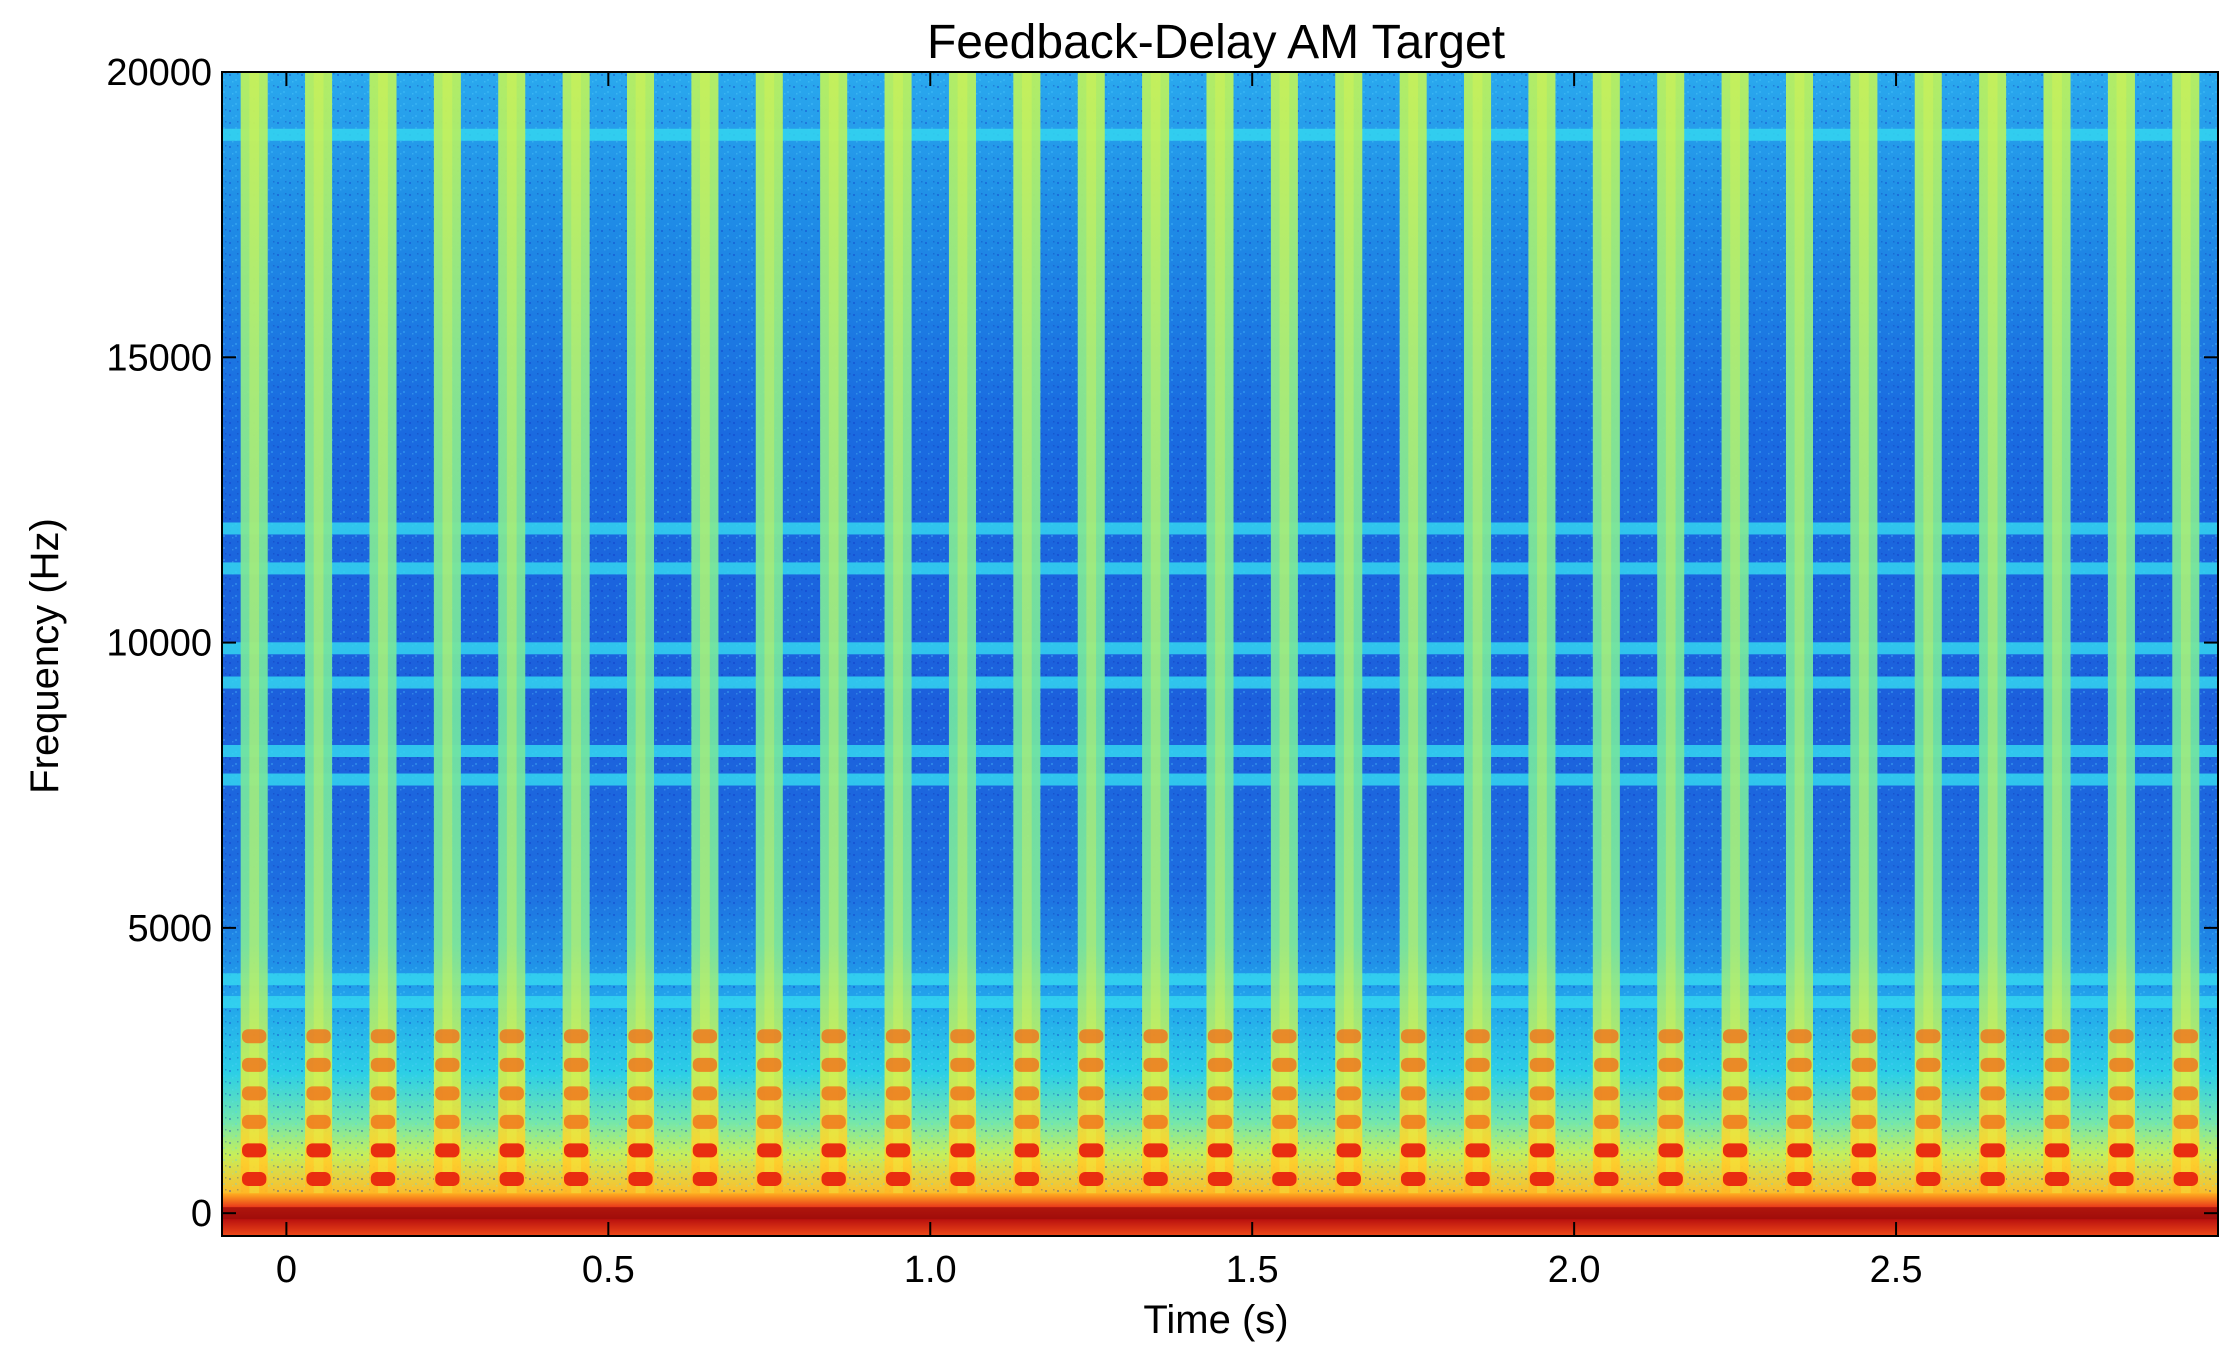 This screenshot has width=2240, height=1356. Describe the element at coordinates (930, 1270) in the screenshot. I see `x-tick-label: 1.0` at that location.